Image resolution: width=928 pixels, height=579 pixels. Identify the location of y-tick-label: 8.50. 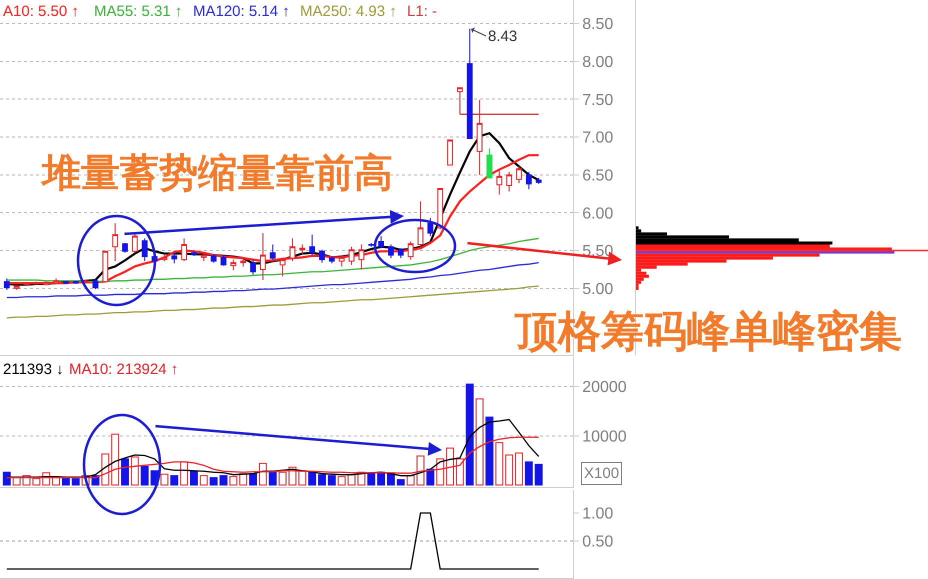
(598, 25).